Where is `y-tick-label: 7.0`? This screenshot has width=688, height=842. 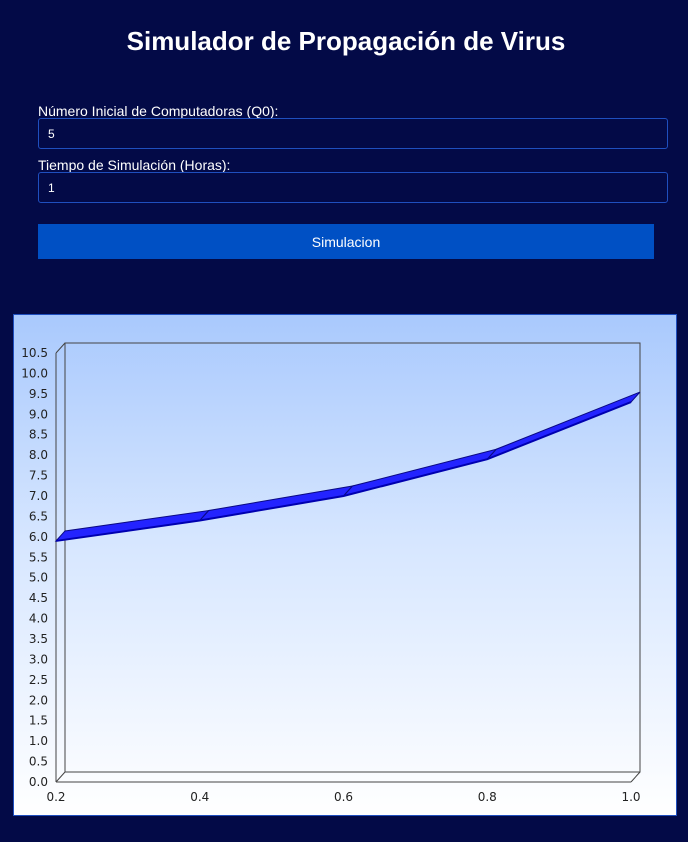 y-tick-label: 7.0 is located at coordinates (38, 496).